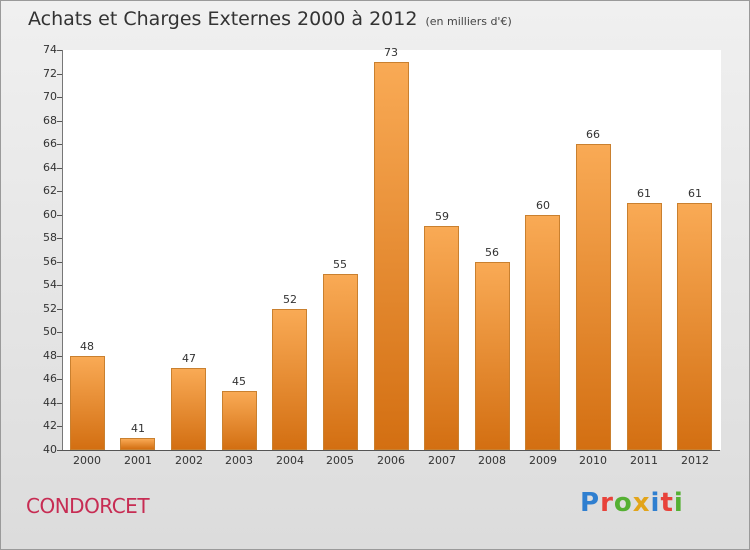 Image resolution: width=750 pixels, height=550 pixels. Describe the element at coordinates (468, 21) in the screenshot. I see `chart-unit: (en milliers d'€)` at that location.